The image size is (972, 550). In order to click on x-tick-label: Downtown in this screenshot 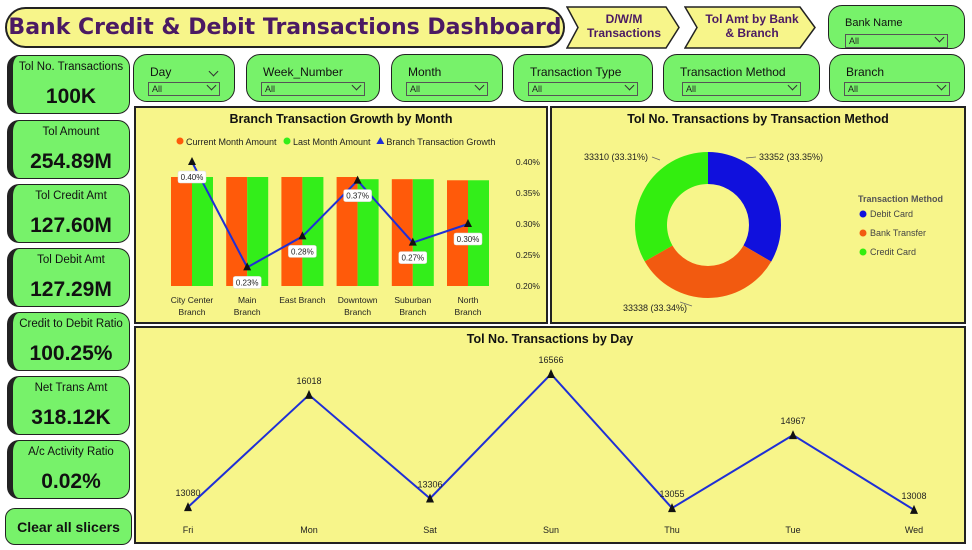, I will do `click(358, 300)`.